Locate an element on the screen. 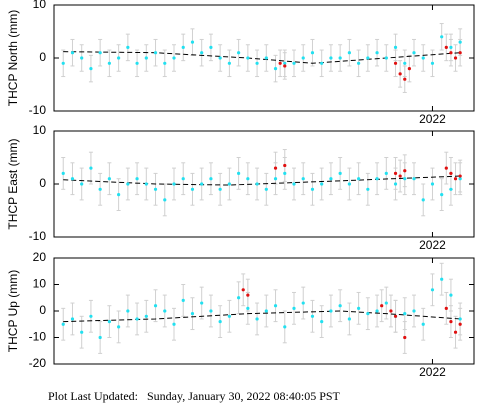 This screenshot has width=481, height=404. y-axis-label: THCP Up (mm) is located at coordinates (13, 311).